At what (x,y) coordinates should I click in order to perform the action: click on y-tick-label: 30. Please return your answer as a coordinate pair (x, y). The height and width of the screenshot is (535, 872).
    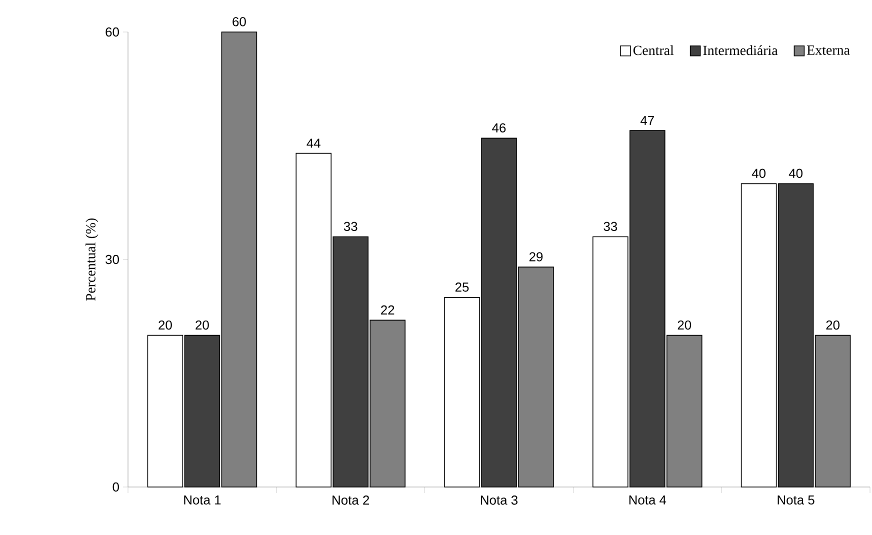
    Looking at the image, I should click on (112, 259).